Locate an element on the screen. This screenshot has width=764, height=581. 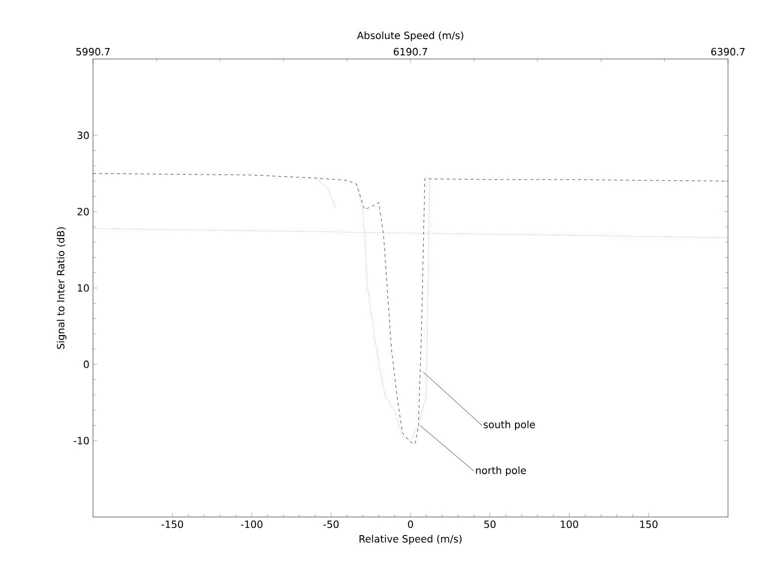
x-tick-label: -150 is located at coordinates (173, 524).